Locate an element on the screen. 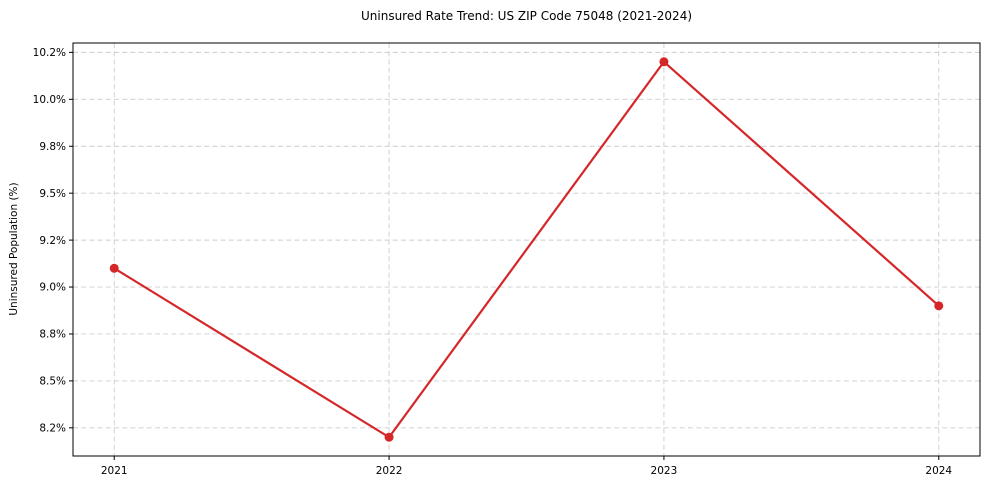  y-tick-label: 9.2% is located at coordinates (52, 241).